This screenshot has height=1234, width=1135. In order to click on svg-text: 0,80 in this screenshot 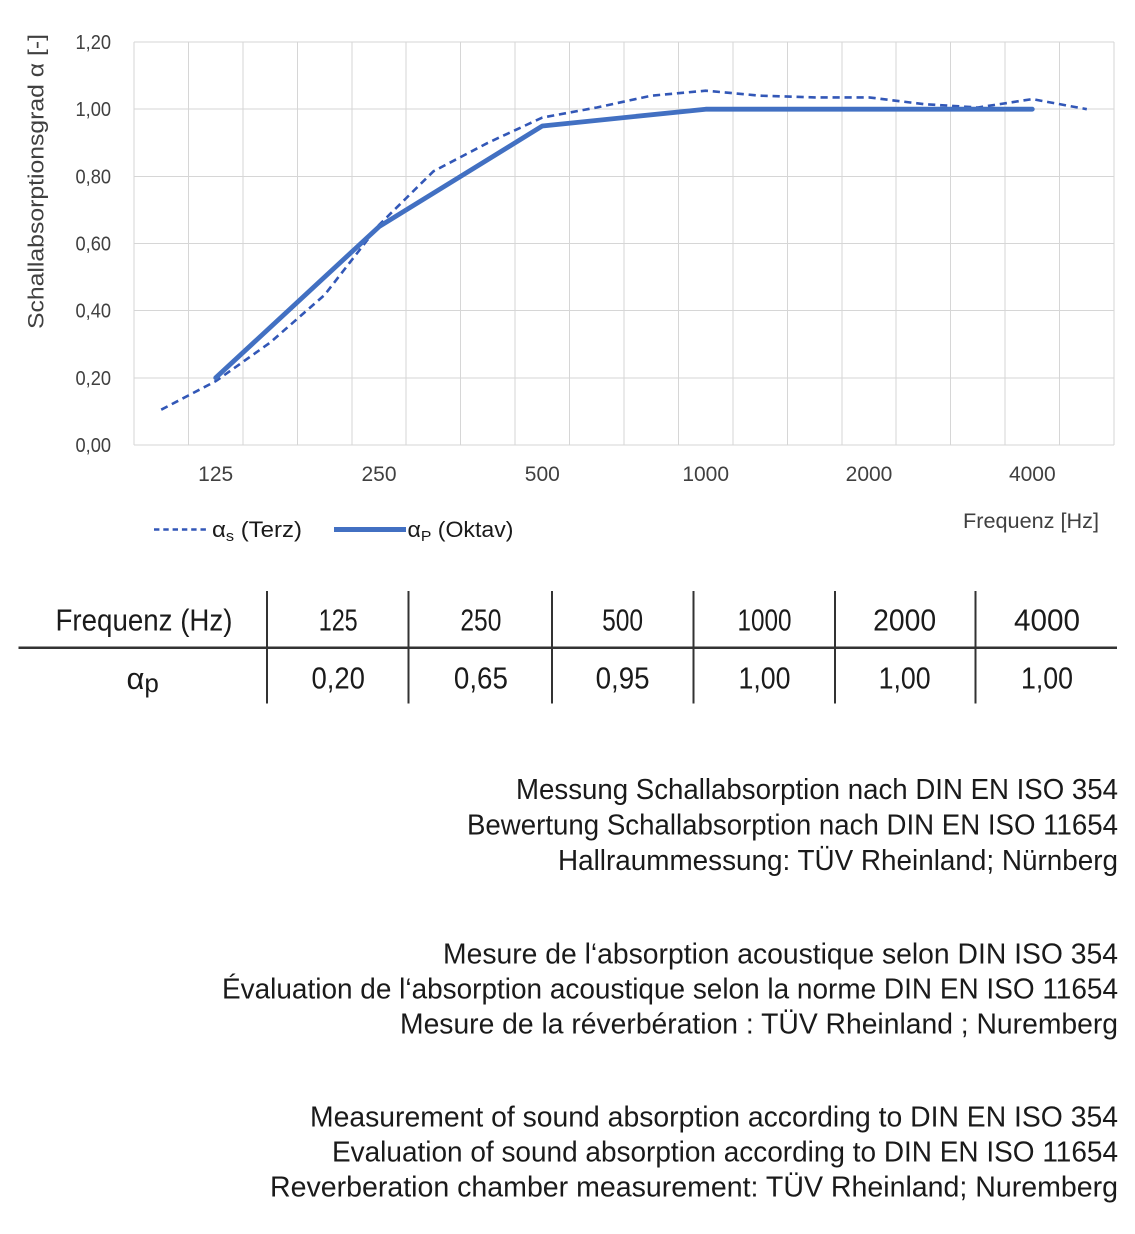, I will do `click(94, 177)`.